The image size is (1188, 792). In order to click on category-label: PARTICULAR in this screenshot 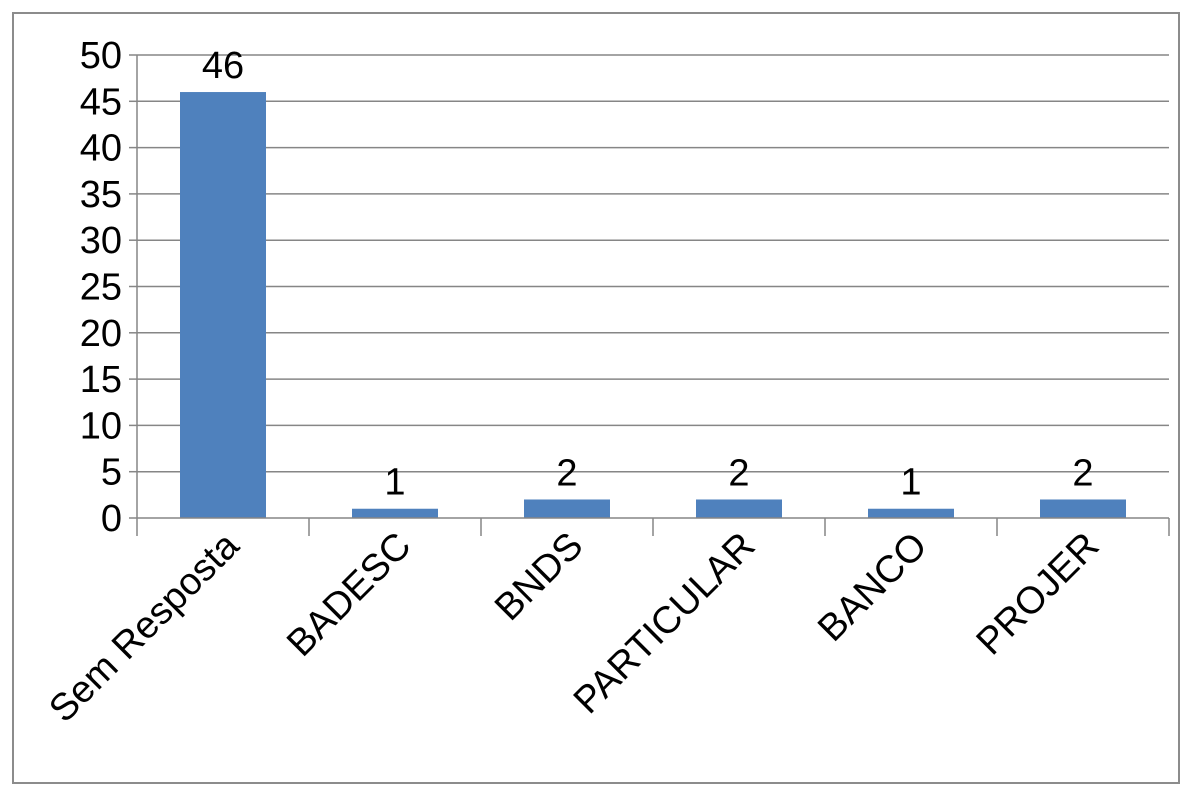, I will do `click(664, 623)`.